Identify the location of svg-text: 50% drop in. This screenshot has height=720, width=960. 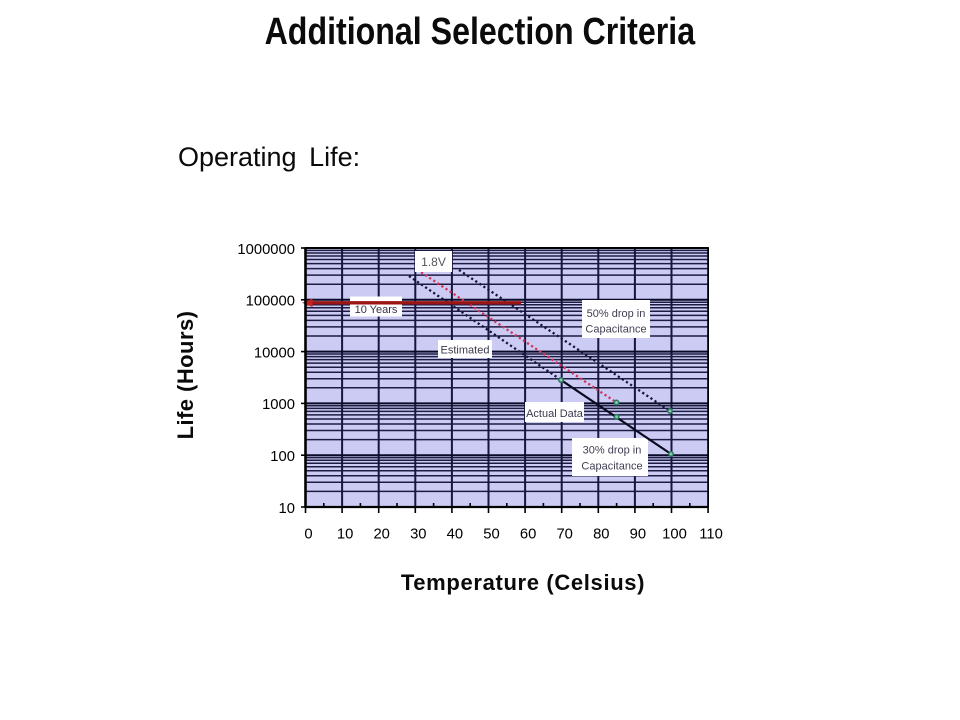
(616, 314).